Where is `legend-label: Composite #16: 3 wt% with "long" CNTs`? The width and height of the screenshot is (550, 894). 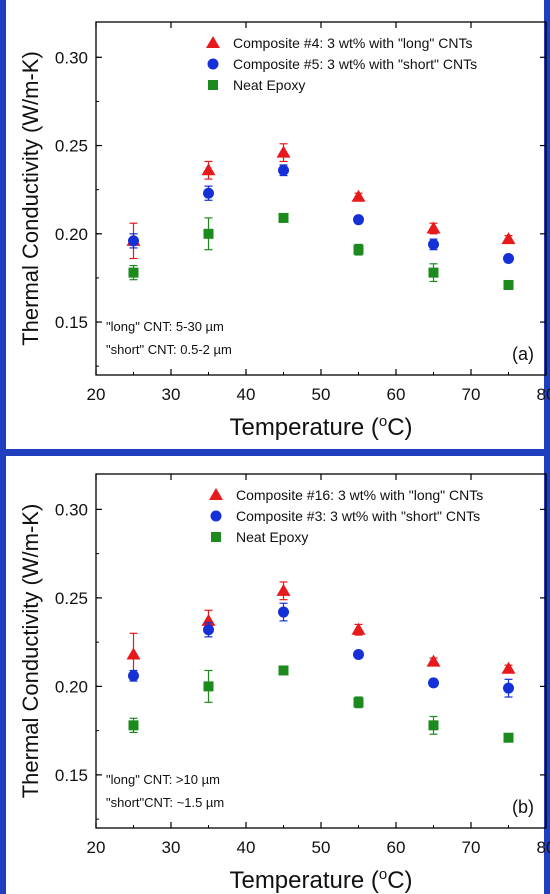
legend-label: Composite #16: 3 wt% with "long" CNTs is located at coordinates (359, 495).